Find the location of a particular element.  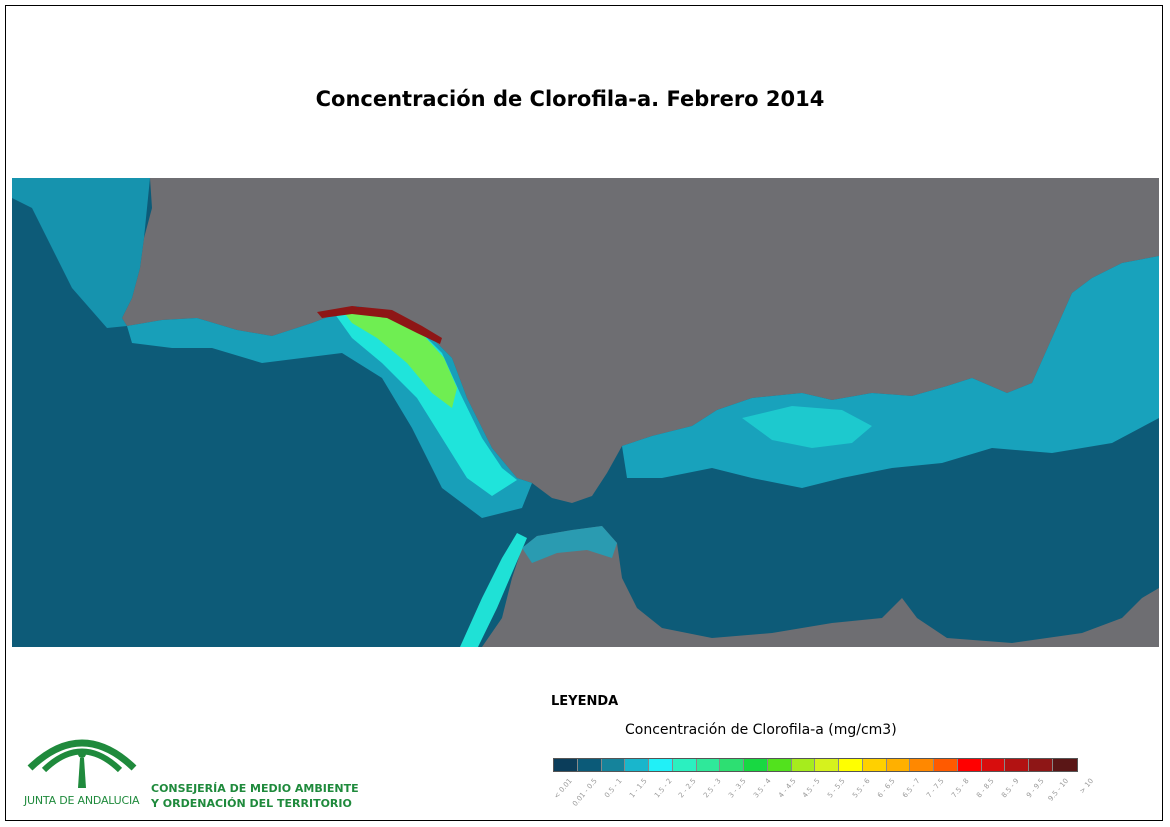

legend-tick-label: 4.5 - 5 is located at coordinates (812, 788).